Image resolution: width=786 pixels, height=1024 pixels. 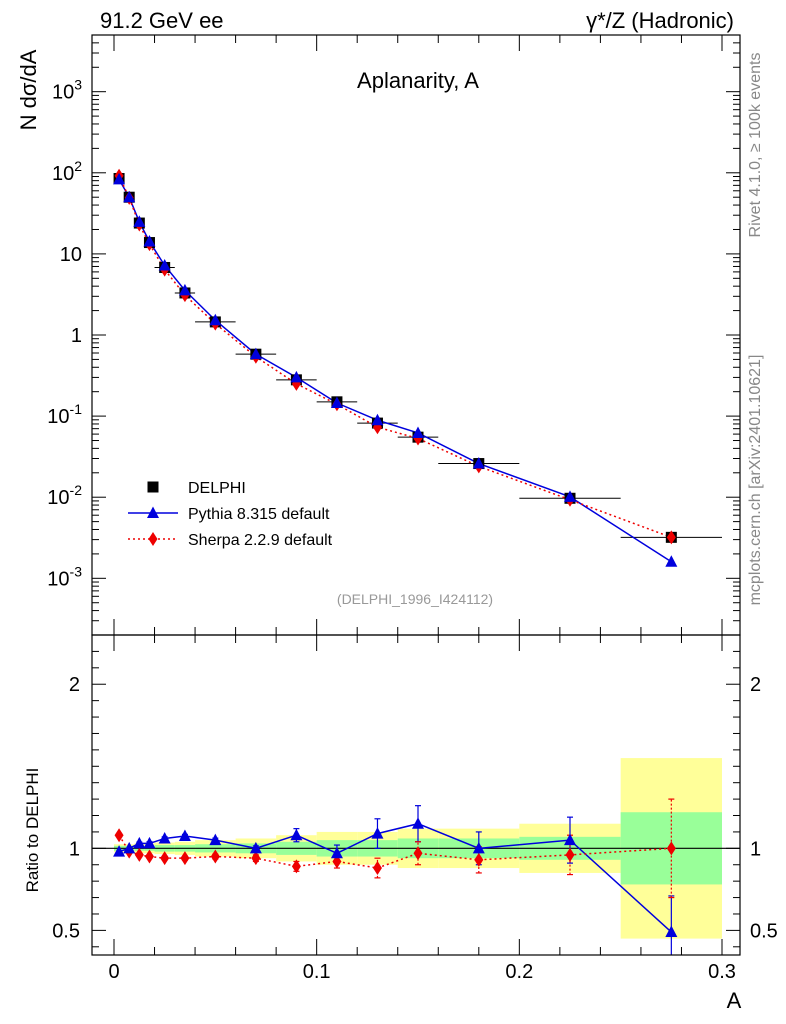 What do you see at coordinates (76, 336) in the screenshot?
I see `y-tick-label: 1` at bounding box center [76, 336].